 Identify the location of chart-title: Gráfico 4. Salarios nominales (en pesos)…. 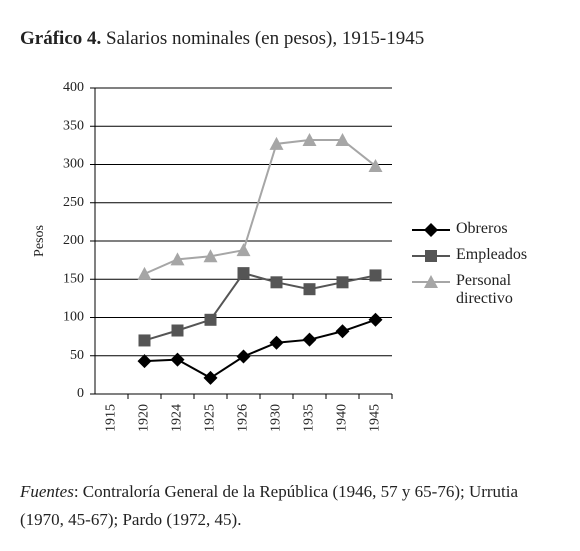
(222, 39).